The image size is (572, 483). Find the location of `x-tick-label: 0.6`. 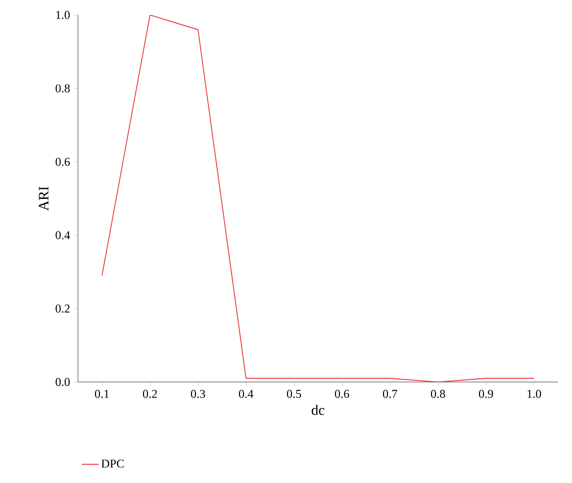

x-tick-label: 0.6 is located at coordinates (342, 394).